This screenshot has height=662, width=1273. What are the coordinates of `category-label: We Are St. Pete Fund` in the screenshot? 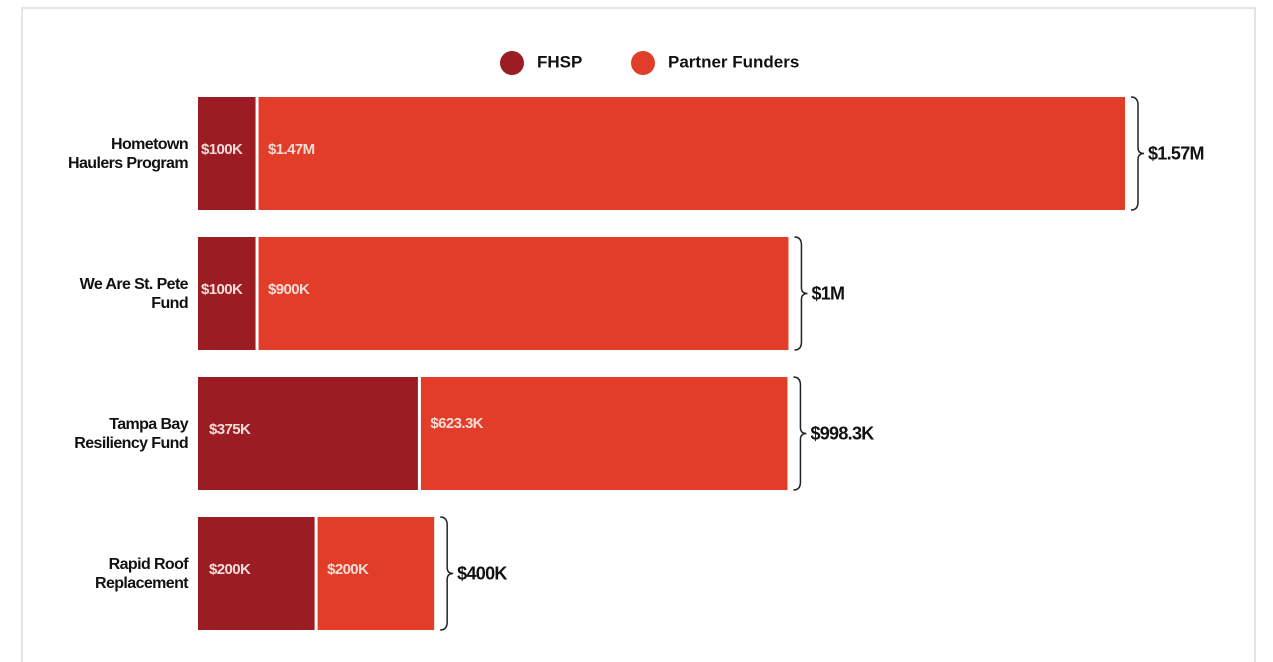 It's located at (134, 293).